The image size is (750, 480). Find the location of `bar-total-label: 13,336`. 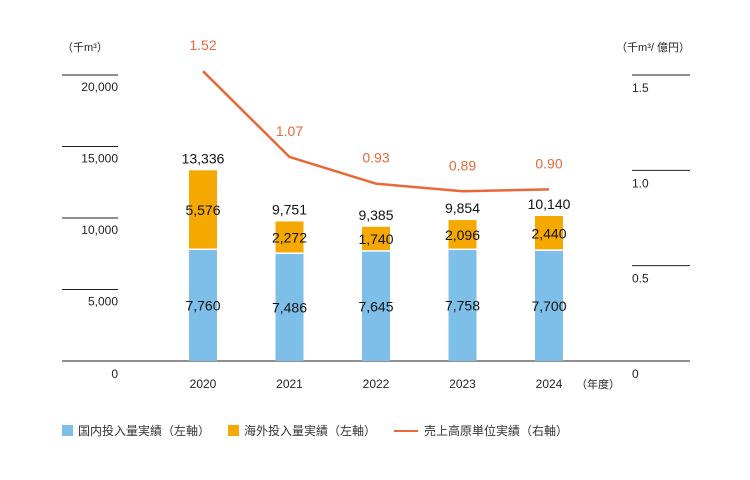

bar-total-label: 13,336 is located at coordinates (203, 158).